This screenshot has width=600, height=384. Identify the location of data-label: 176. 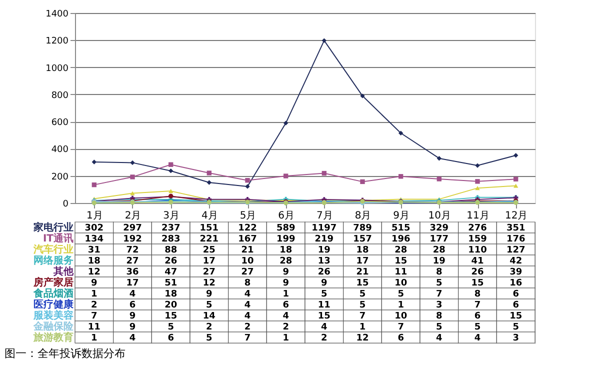
(516, 239).